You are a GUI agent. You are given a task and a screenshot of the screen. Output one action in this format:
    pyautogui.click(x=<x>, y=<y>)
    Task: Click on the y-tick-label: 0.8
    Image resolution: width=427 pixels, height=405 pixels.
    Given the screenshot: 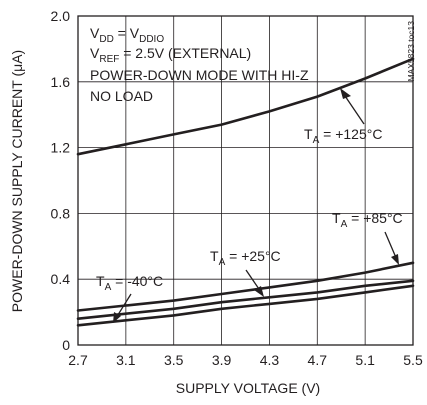 What is the action you would take?
    pyautogui.click(x=61, y=213)
    